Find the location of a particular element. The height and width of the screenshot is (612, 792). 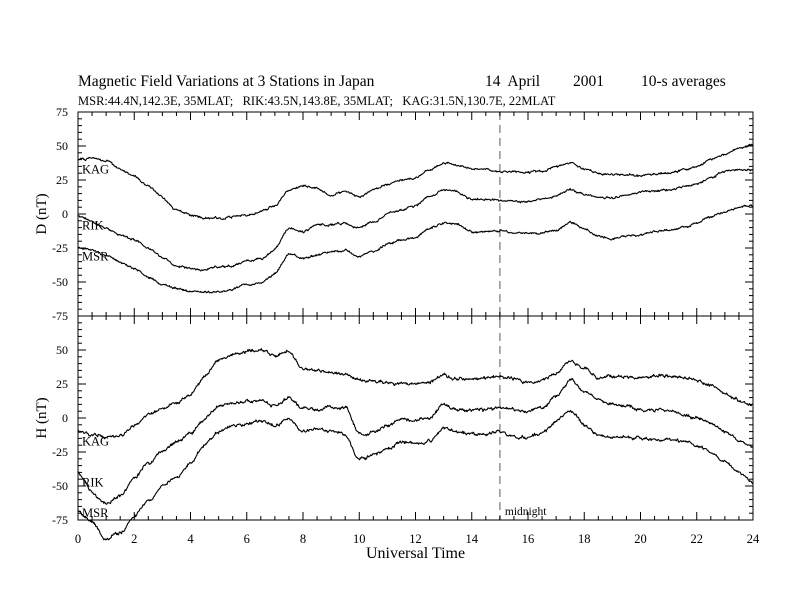

xtick-label: 18 is located at coordinates (584, 539).